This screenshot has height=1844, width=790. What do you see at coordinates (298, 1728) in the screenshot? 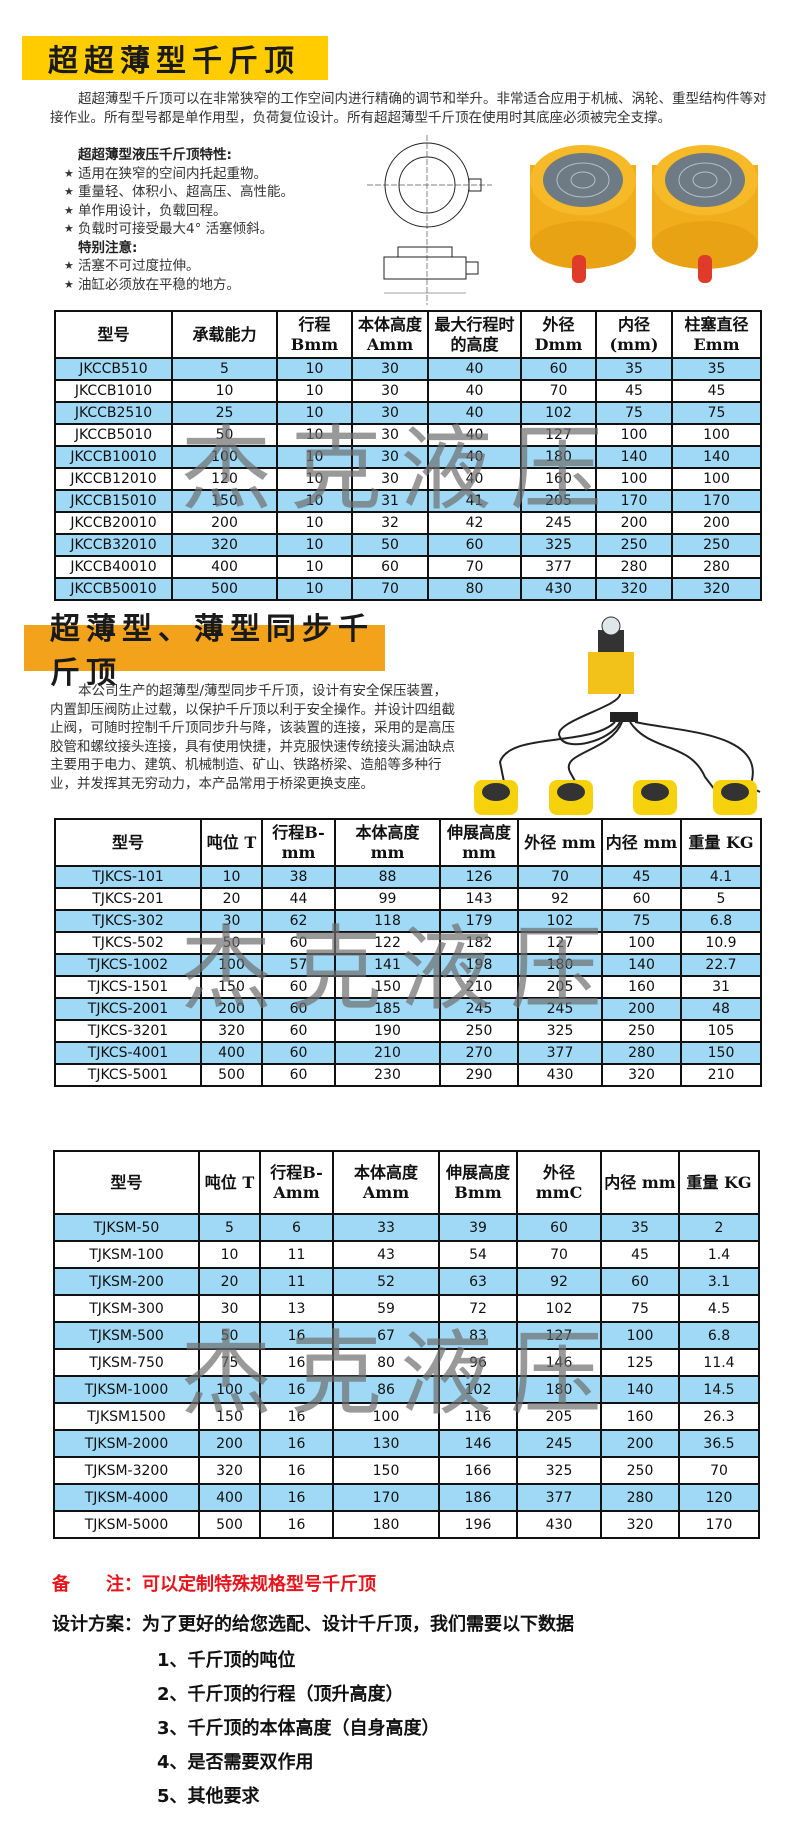
I see `requirement-item: 3、千斤顶的本体高度（自身高度）` at bounding box center [298, 1728].